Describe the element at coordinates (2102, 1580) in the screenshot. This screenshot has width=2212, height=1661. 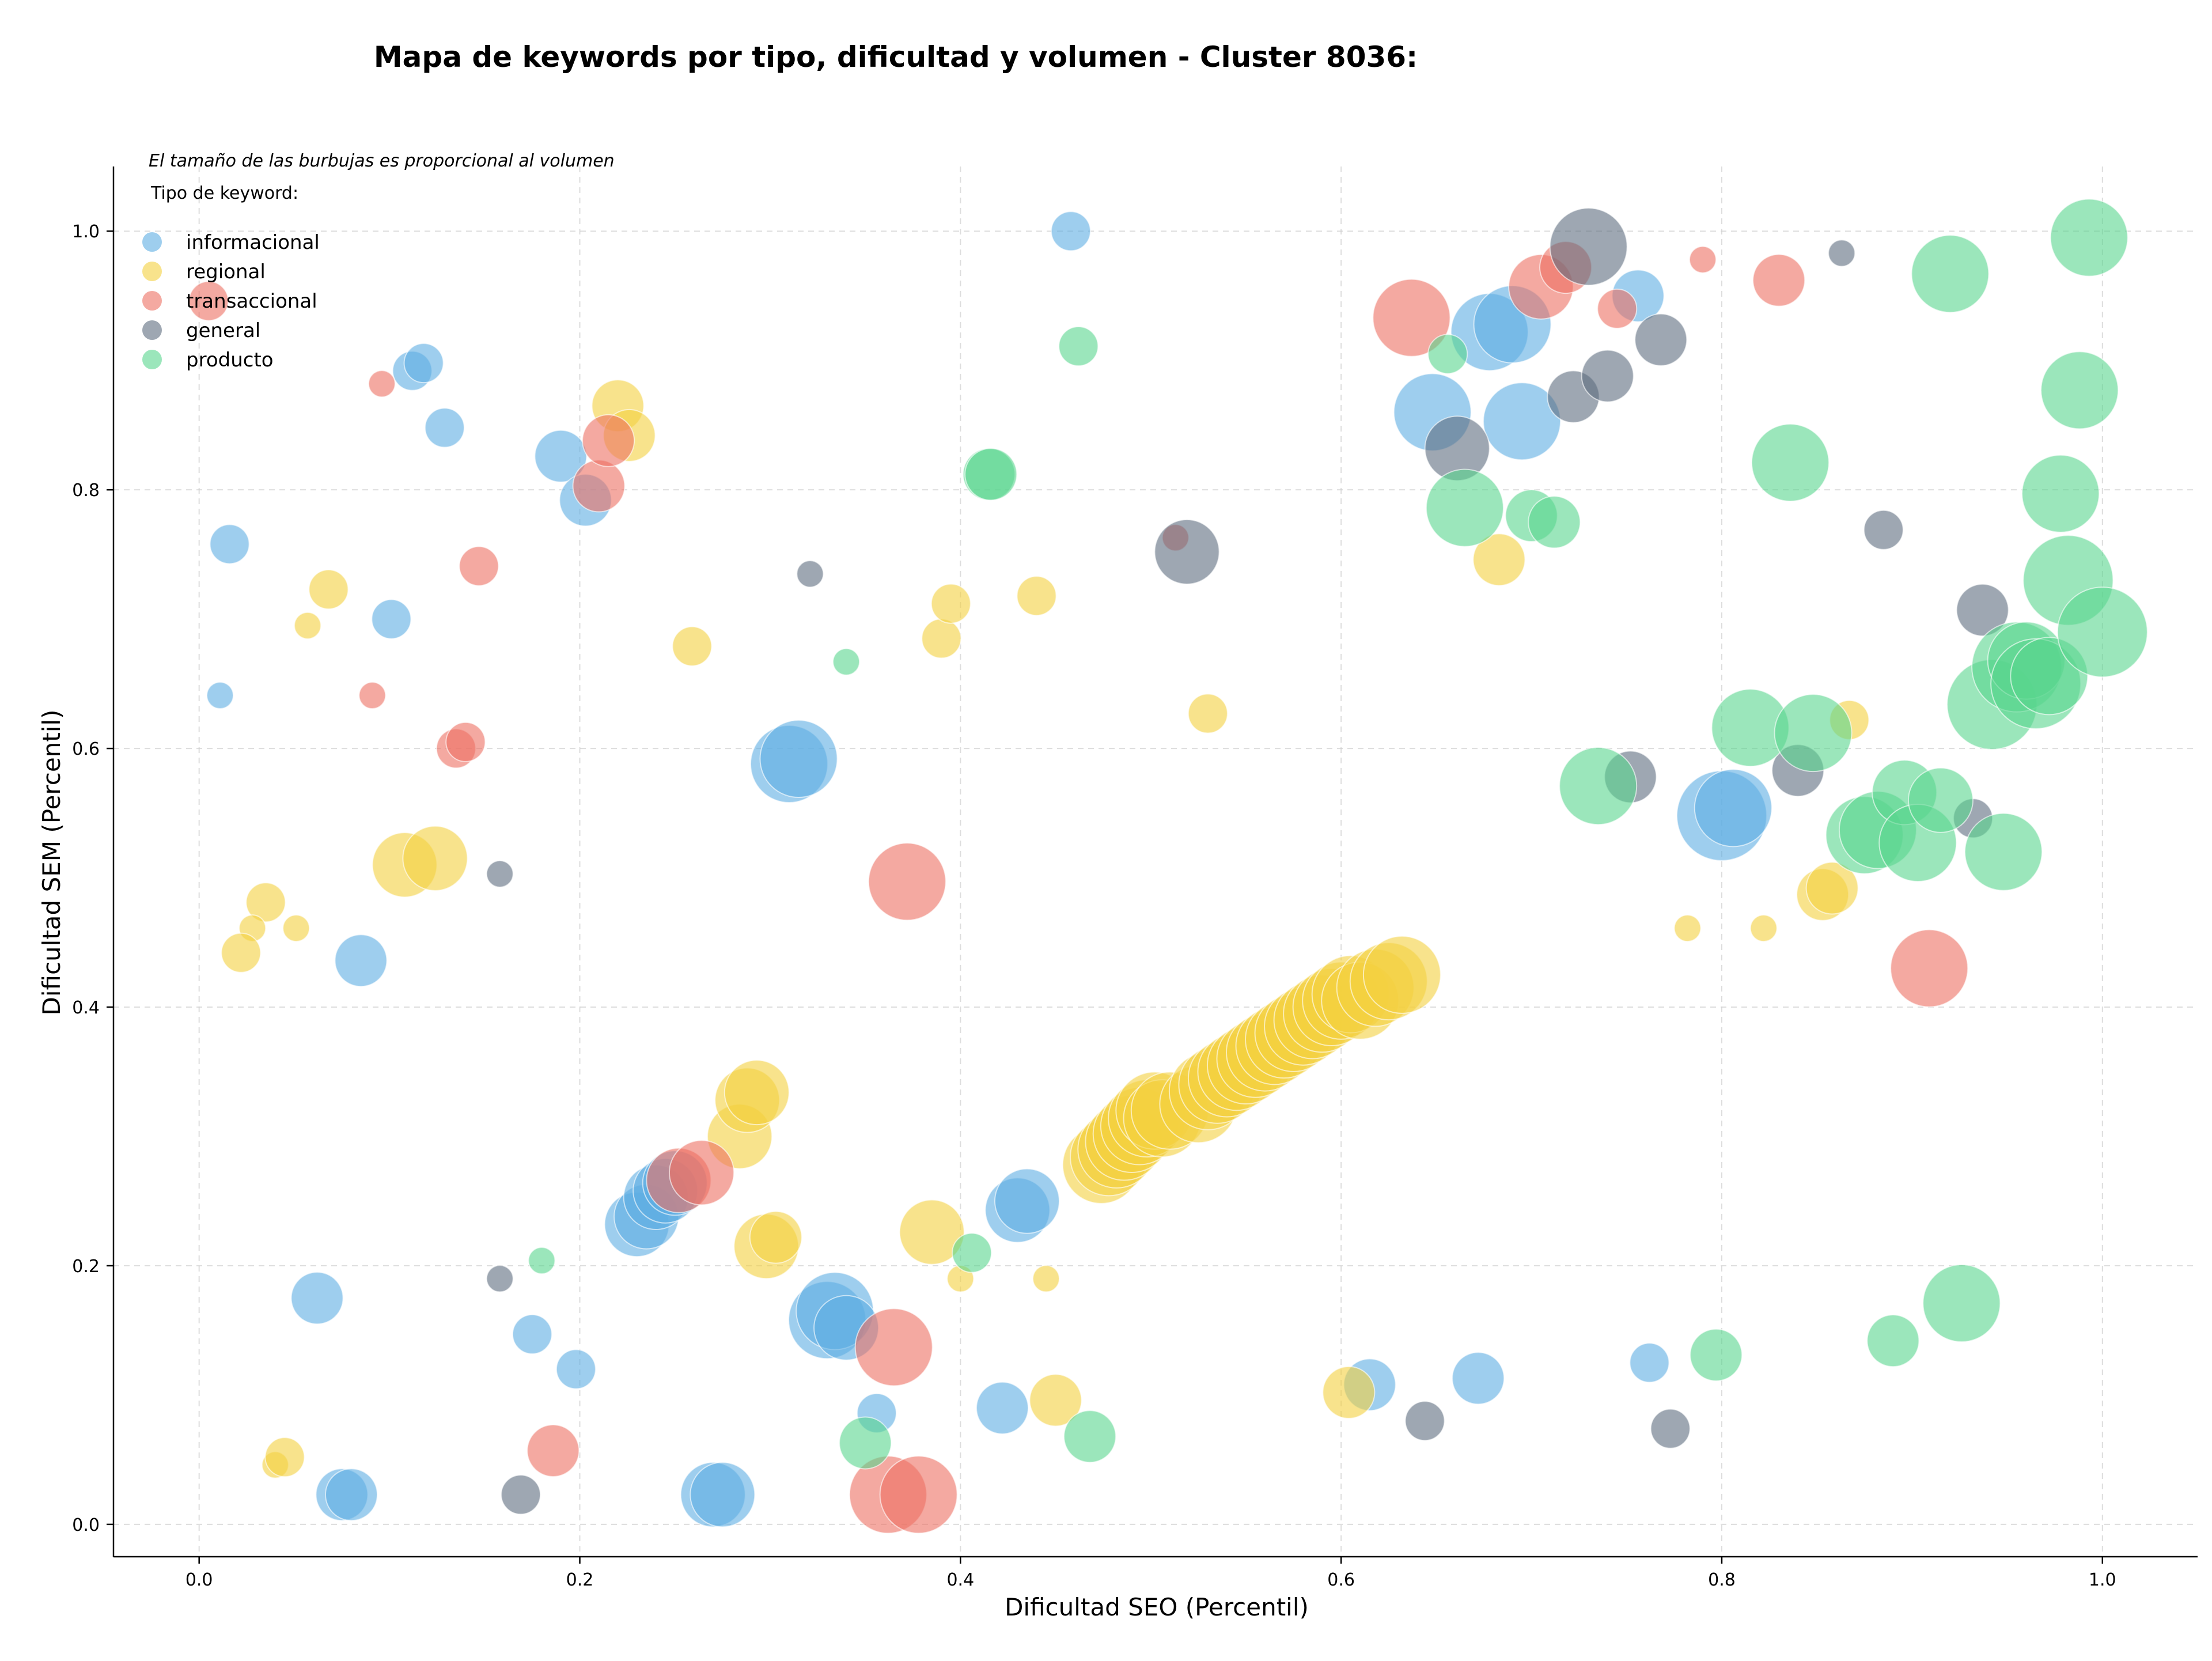
I see `x-tick-label: 1.0` at that location.